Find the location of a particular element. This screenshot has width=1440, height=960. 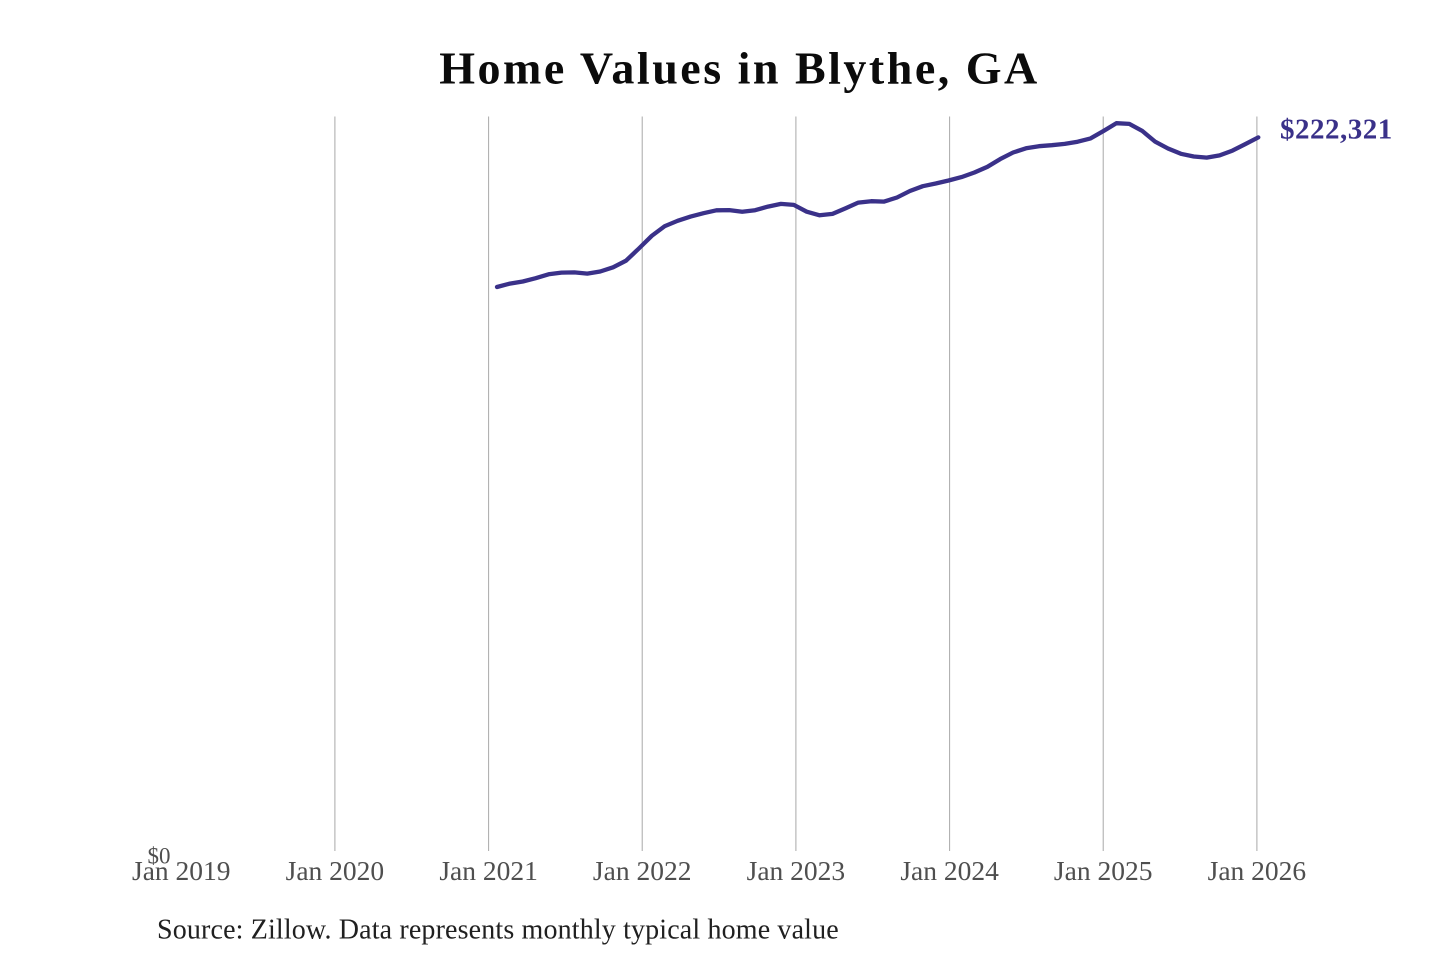

svg-text: Jan 2026 is located at coordinates (1257, 870).